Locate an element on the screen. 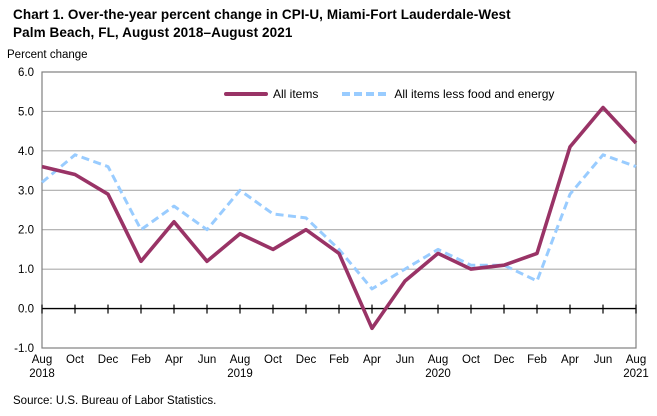 This screenshot has width=657, height=416. legend-label-core: All items less food and energy is located at coordinates (474, 94).